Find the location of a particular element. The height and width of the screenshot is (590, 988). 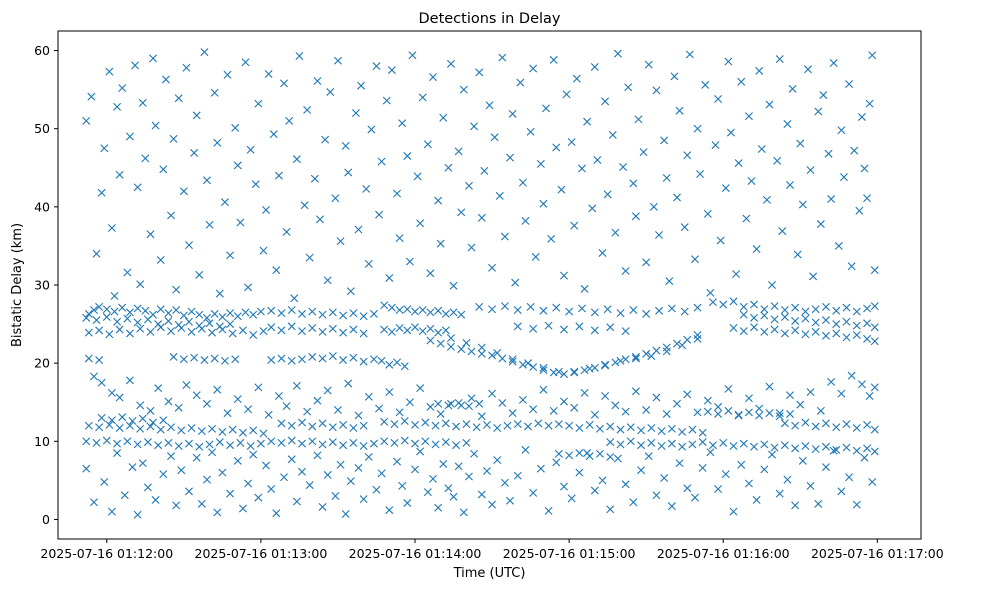

y-tick-label: 30 is located at coordinates (42, 285).